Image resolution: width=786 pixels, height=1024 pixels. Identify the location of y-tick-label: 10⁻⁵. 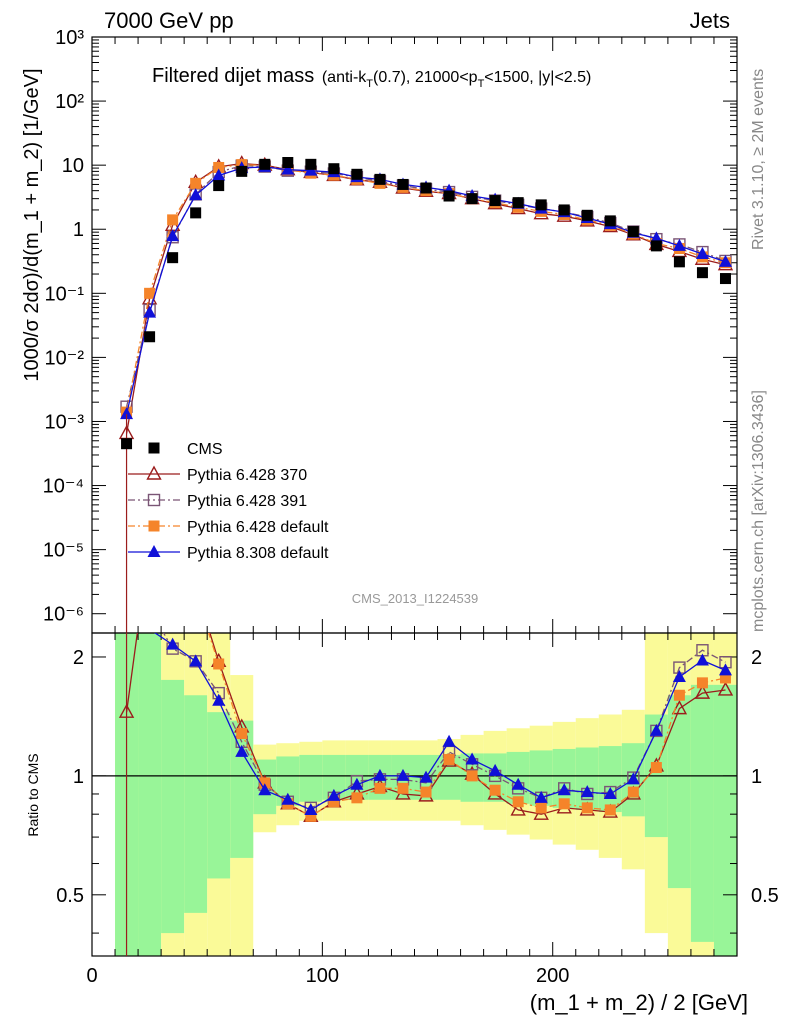
(63, 551).